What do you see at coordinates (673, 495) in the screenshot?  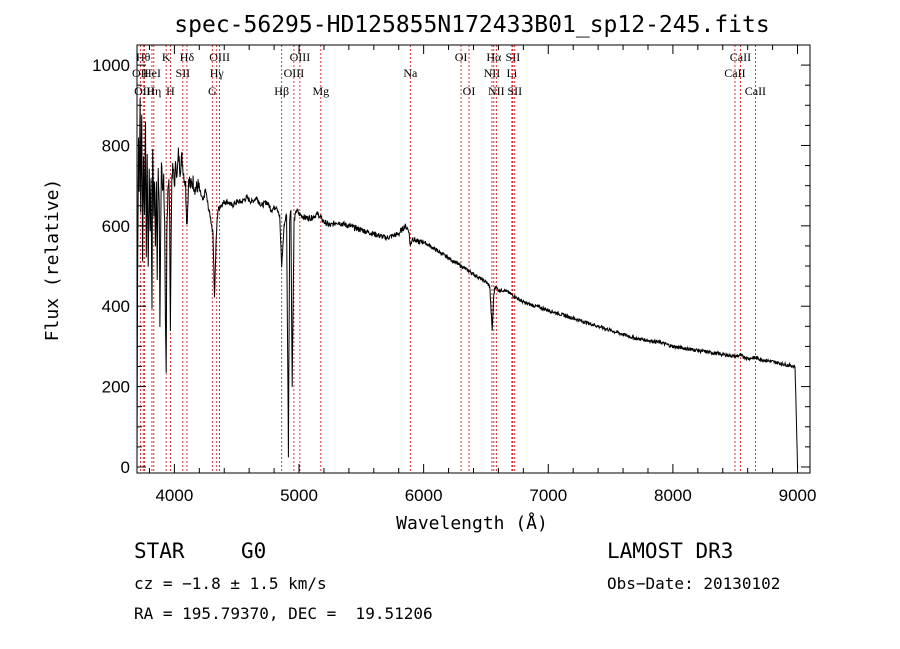 I see `x-tick-label-4: 8000` at bounding box center [673, 495].